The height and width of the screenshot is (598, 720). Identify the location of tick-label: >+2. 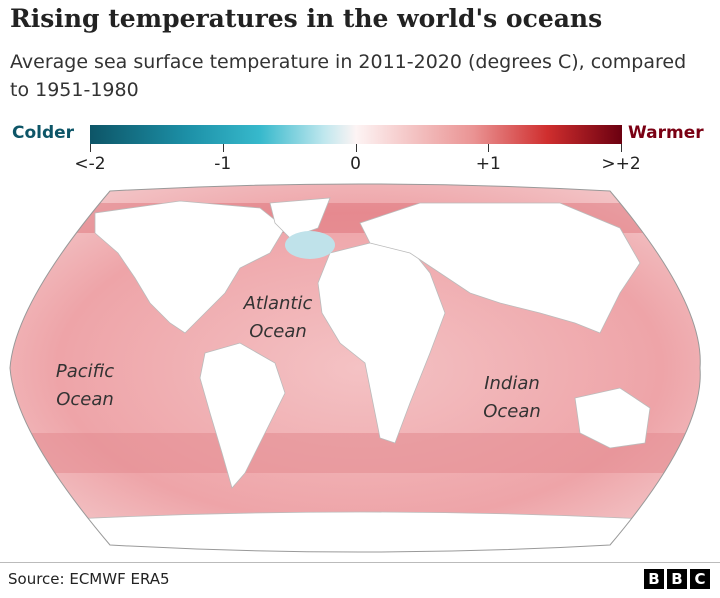
(621, 164).